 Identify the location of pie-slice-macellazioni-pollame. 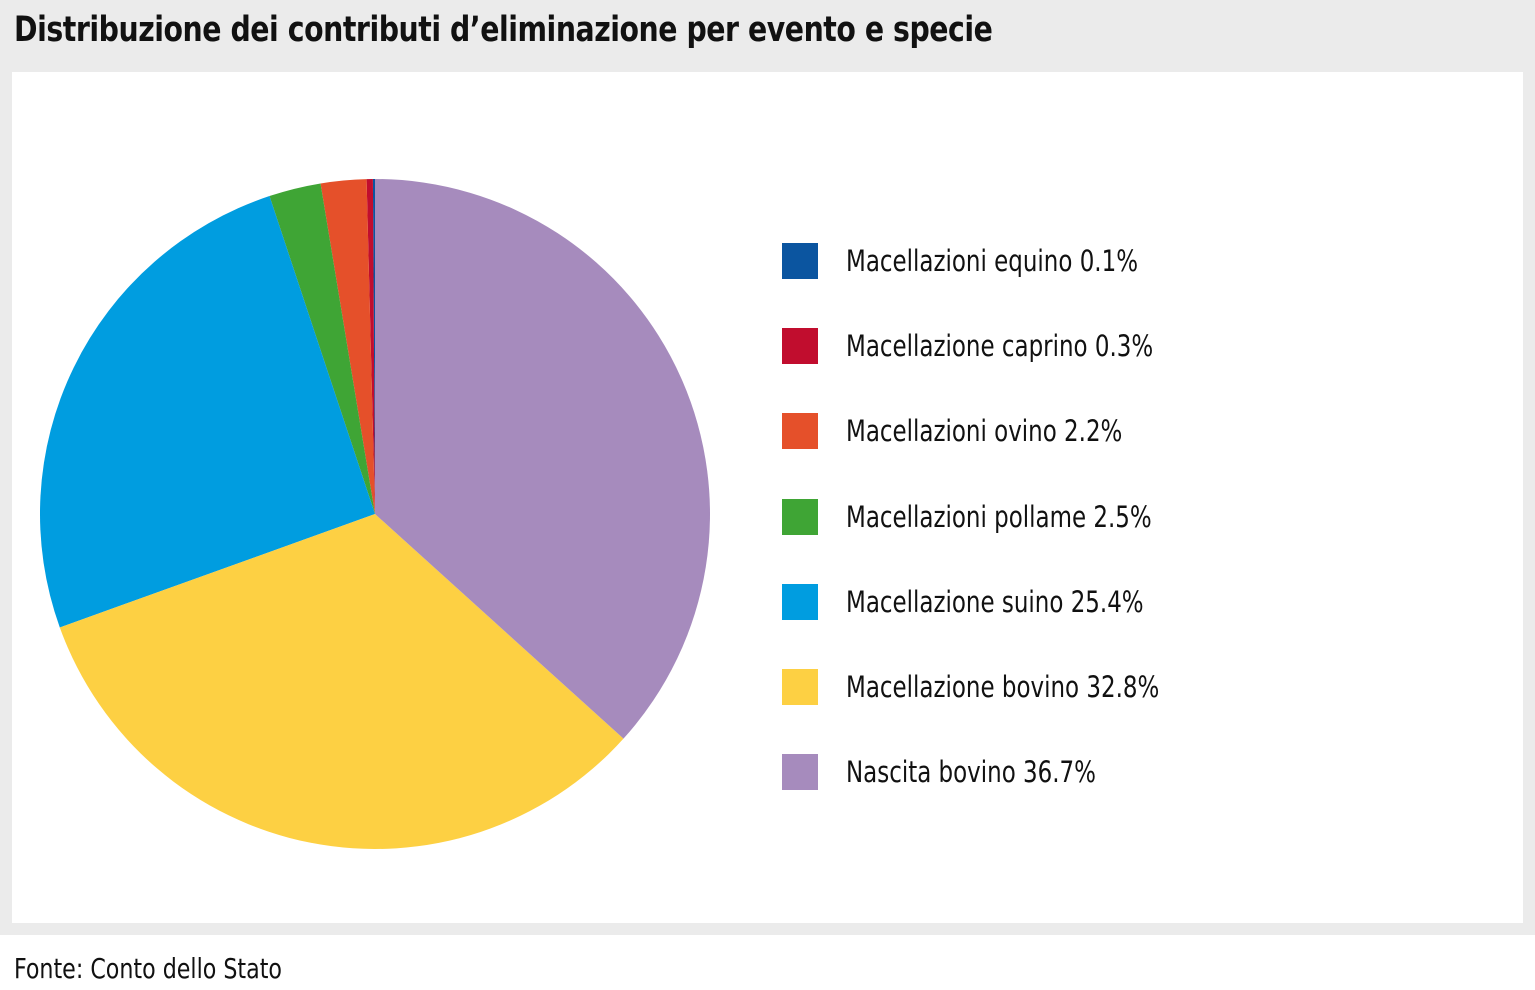
(322, 348).